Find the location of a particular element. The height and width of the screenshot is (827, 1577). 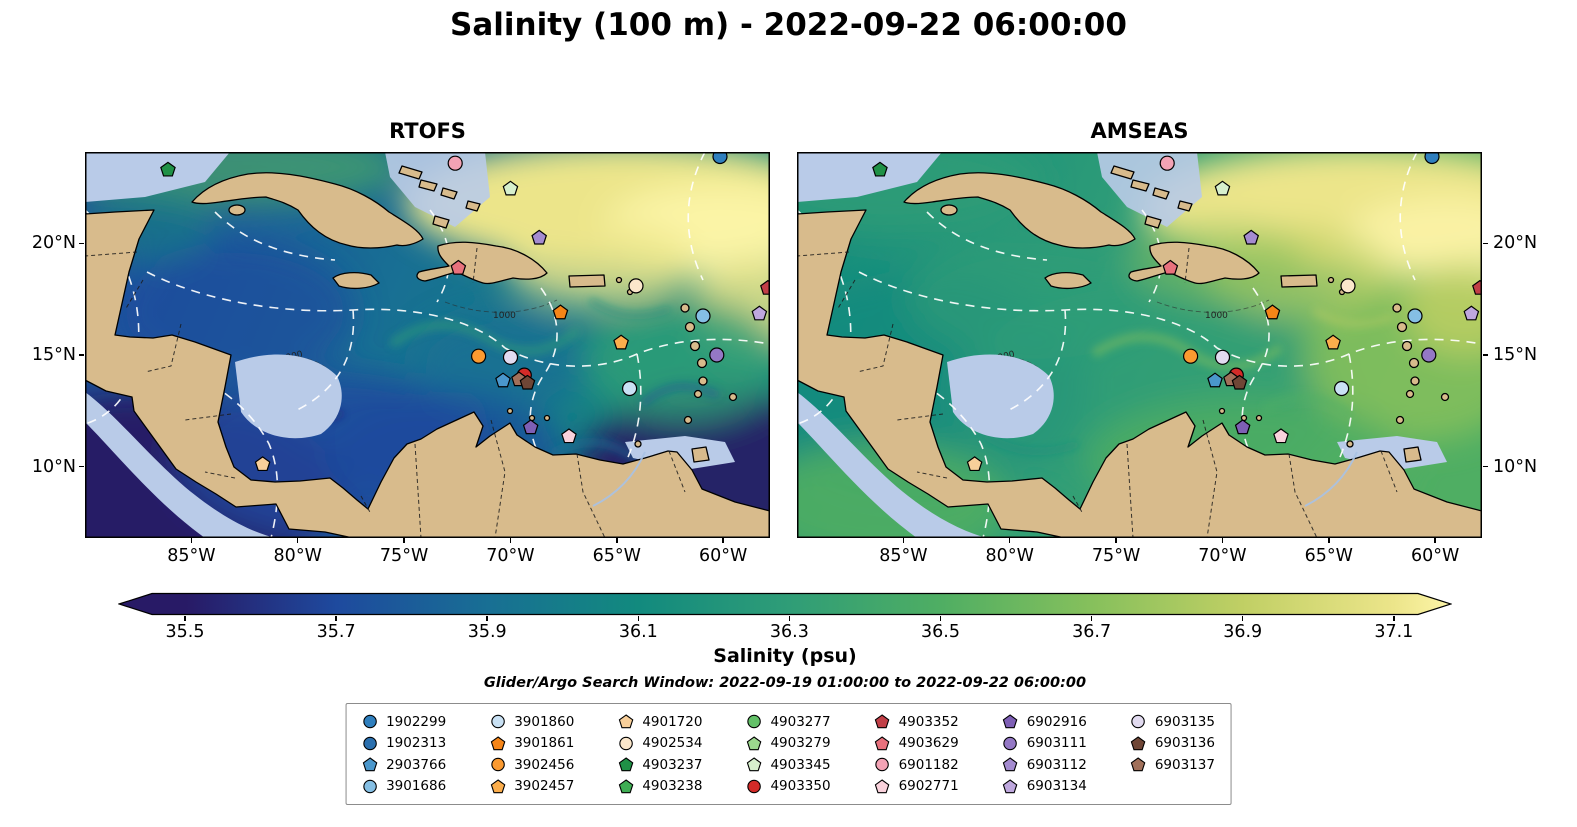

legend-label: 3902456 is located at coordinates (544, 764).